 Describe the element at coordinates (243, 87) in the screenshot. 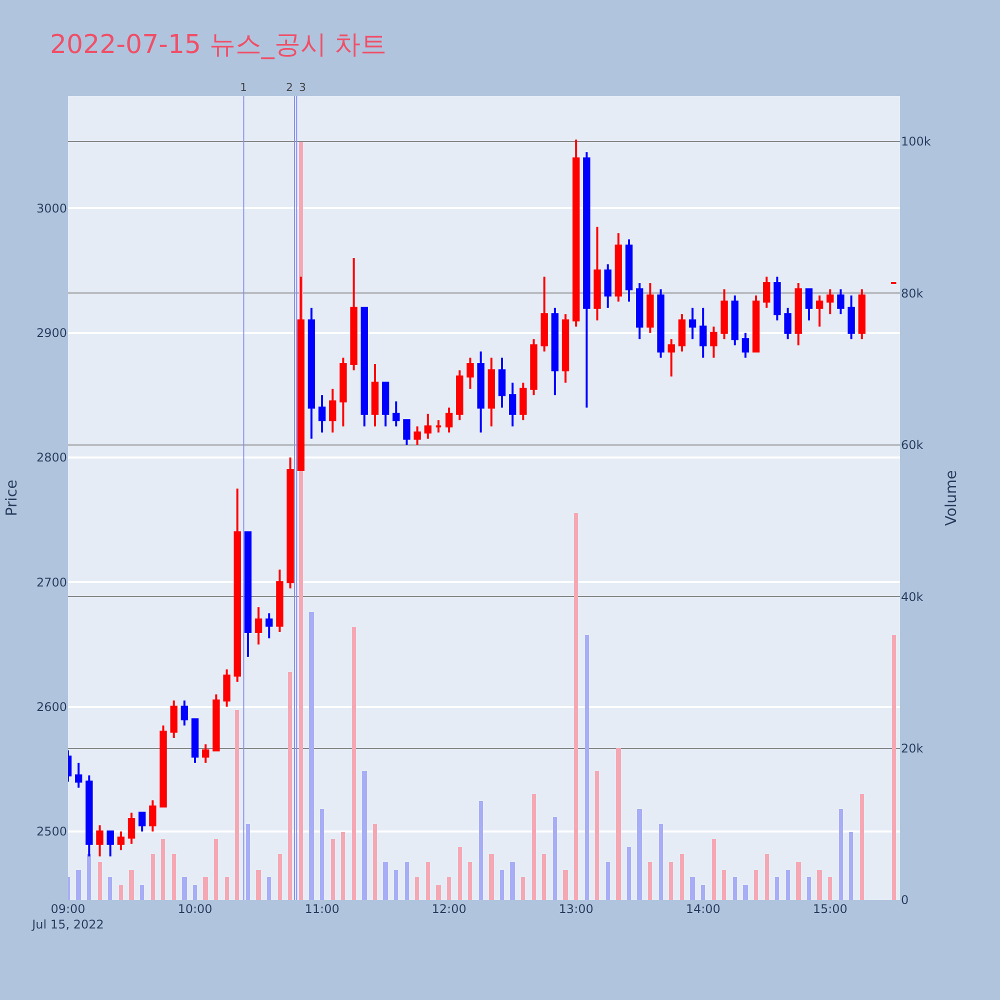

I see `ref-line-label: 1` at that location.